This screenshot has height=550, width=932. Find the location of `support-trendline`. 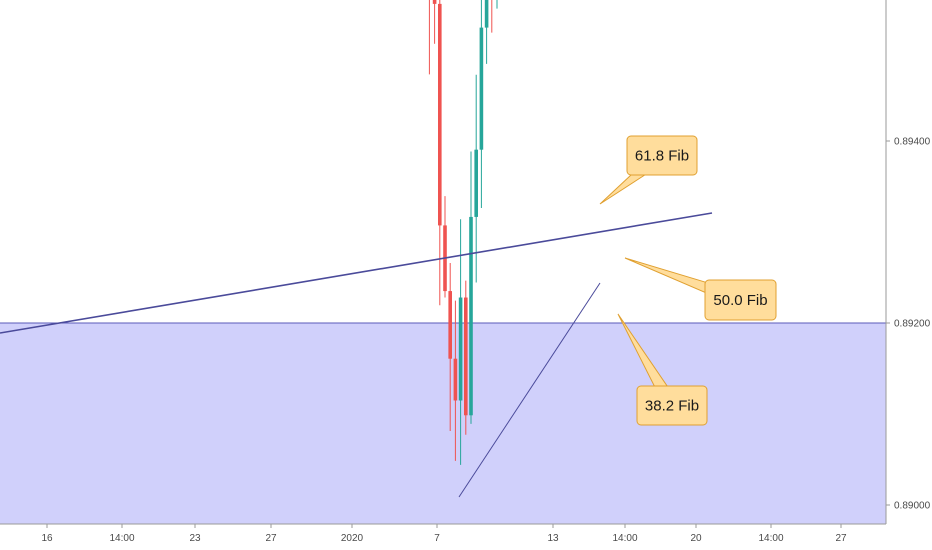

support-trendline is located at coordinates (529, 390).